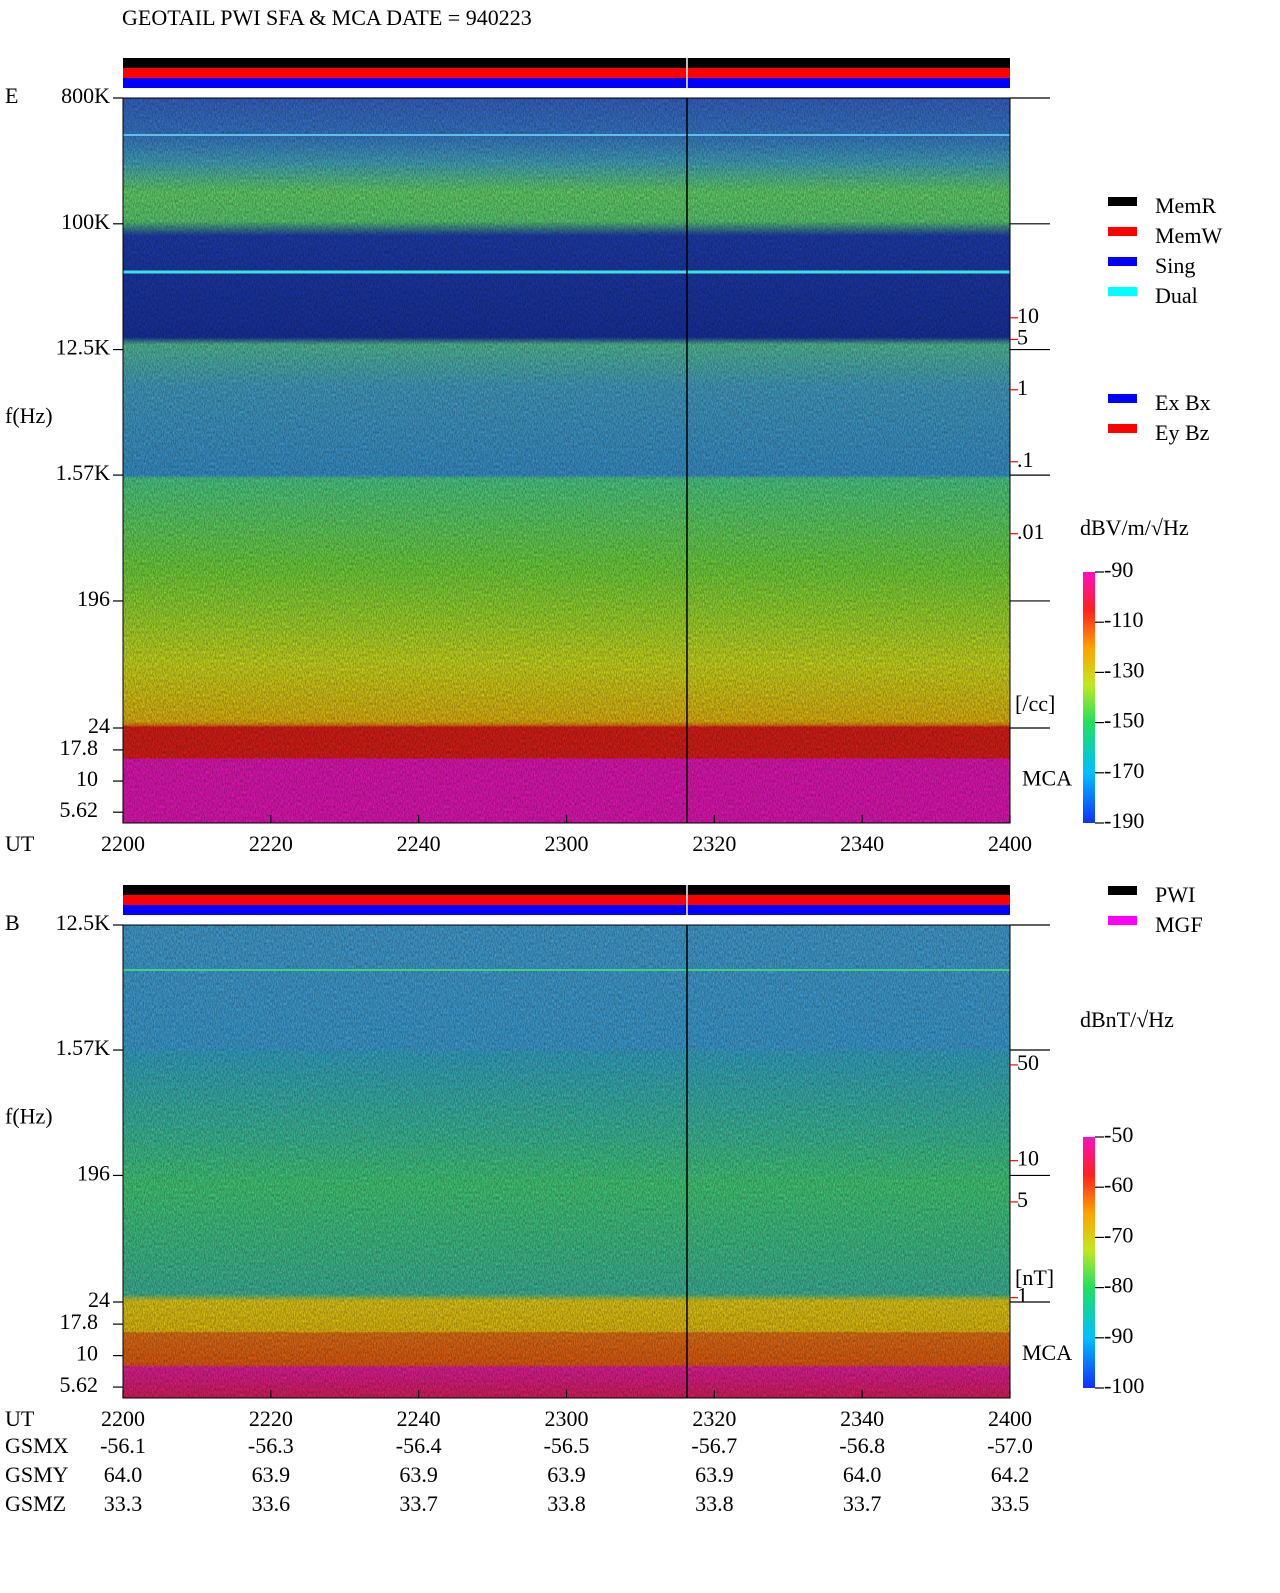 The width and height of the screenshot is (1280, 1593). What do you see at coordinates (123, 1445) in the screenshot?
I see `orbit-value: -56.1` at bounding box center [123, 1445].